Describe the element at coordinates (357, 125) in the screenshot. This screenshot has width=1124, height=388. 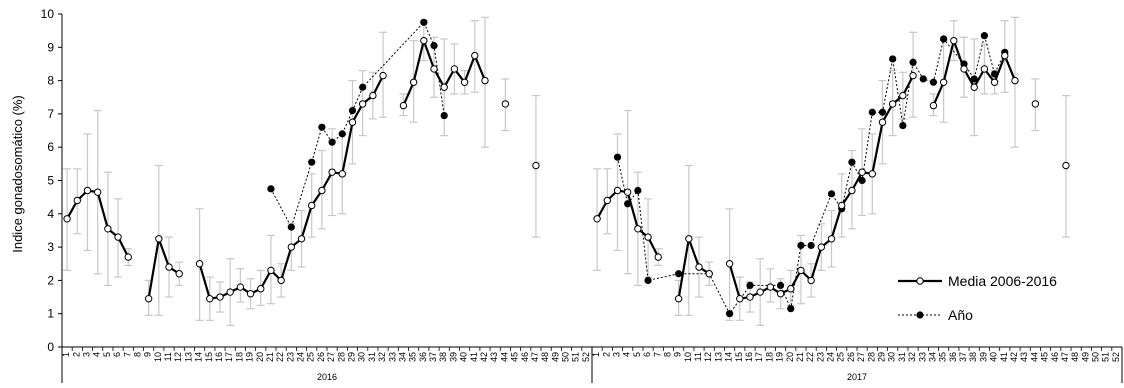
I see `year-line` at that location.